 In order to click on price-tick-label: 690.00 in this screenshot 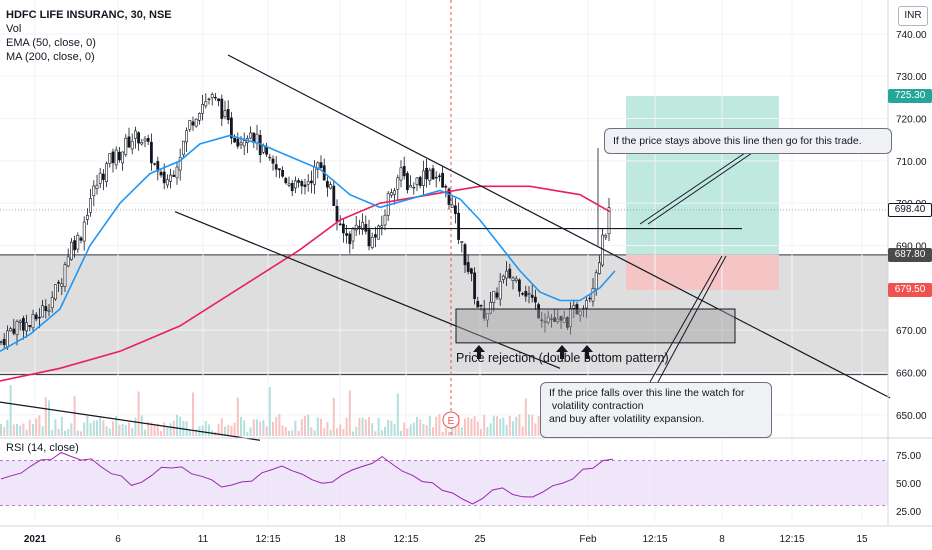, I will do `click(911, 247)`.